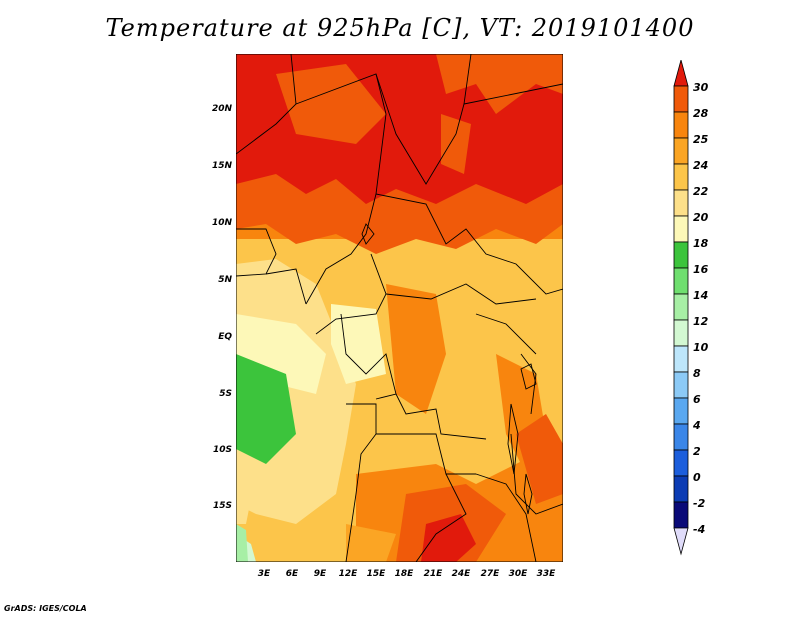  What do you see at coordinates (222, 450) in the screenshot?
I see `lat-label-10s: 10S` at bounding box center [222, 450].